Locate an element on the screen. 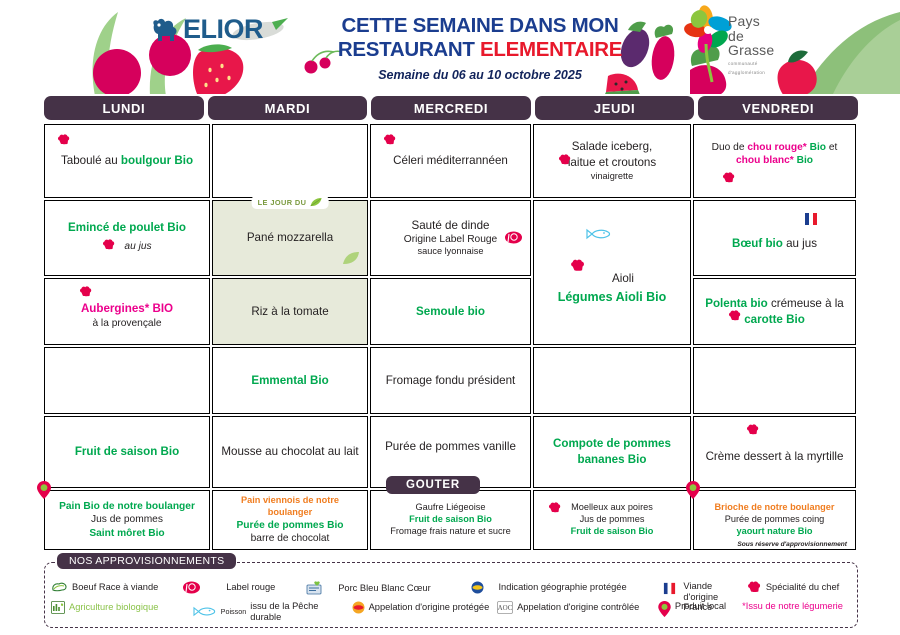 The height and width of the screenshot is (635, 900). menu-cell-mercredi-garniture: Semoule bio is located at coordinates (450, 311).